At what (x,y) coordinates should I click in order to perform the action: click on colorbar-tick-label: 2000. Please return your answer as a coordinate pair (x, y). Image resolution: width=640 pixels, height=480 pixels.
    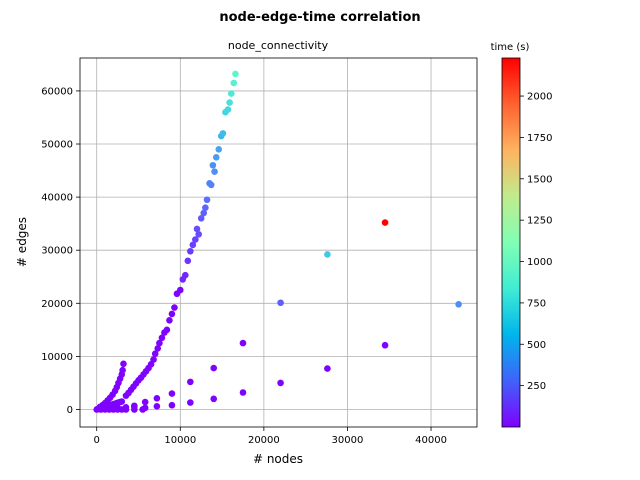
    Looking at the image, I should click on (539, 97).